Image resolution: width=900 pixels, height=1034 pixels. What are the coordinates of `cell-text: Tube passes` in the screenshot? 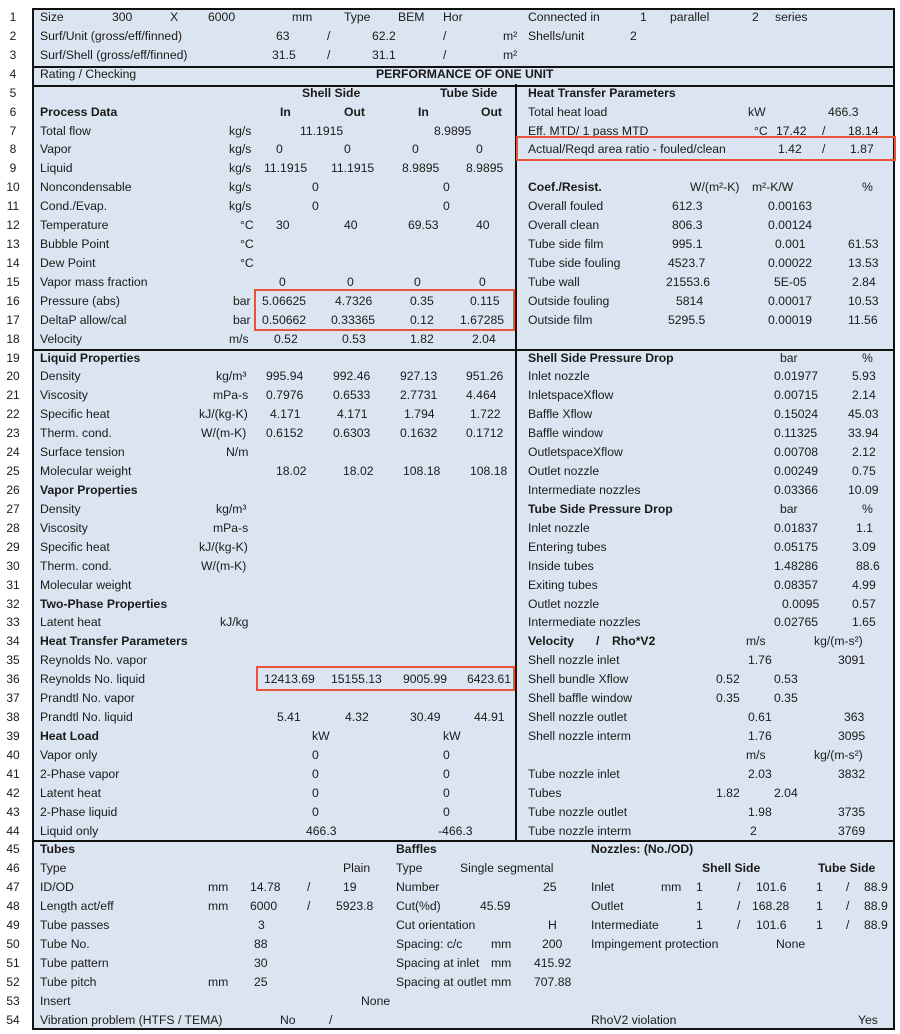 It's located at (75, 925).